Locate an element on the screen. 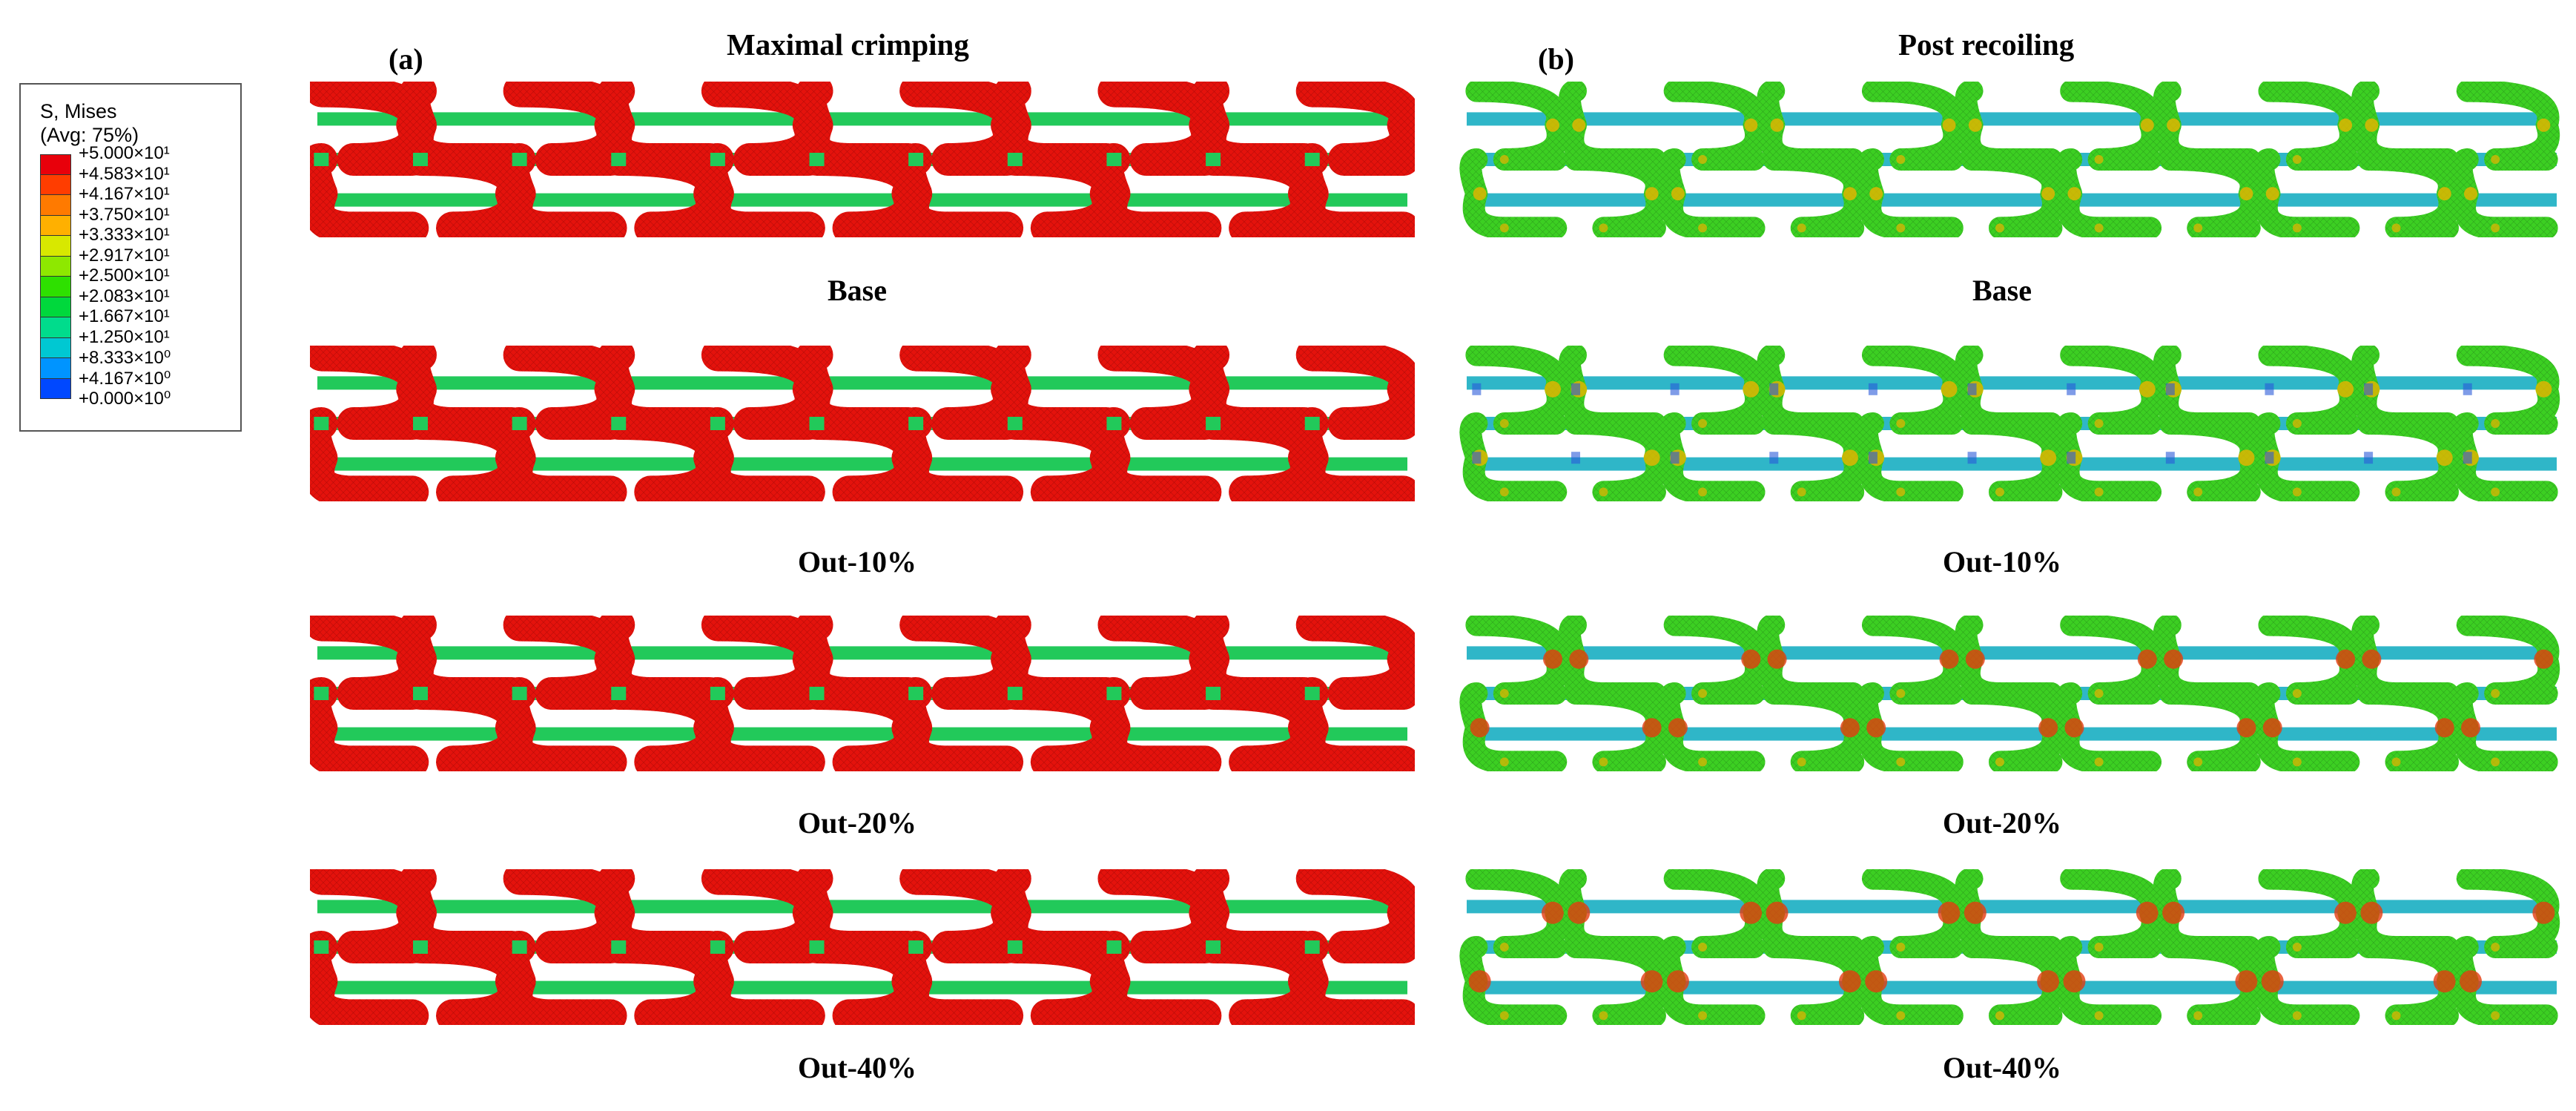  legend-label: +3.750×10¹ is located at coordinates (124, 214).